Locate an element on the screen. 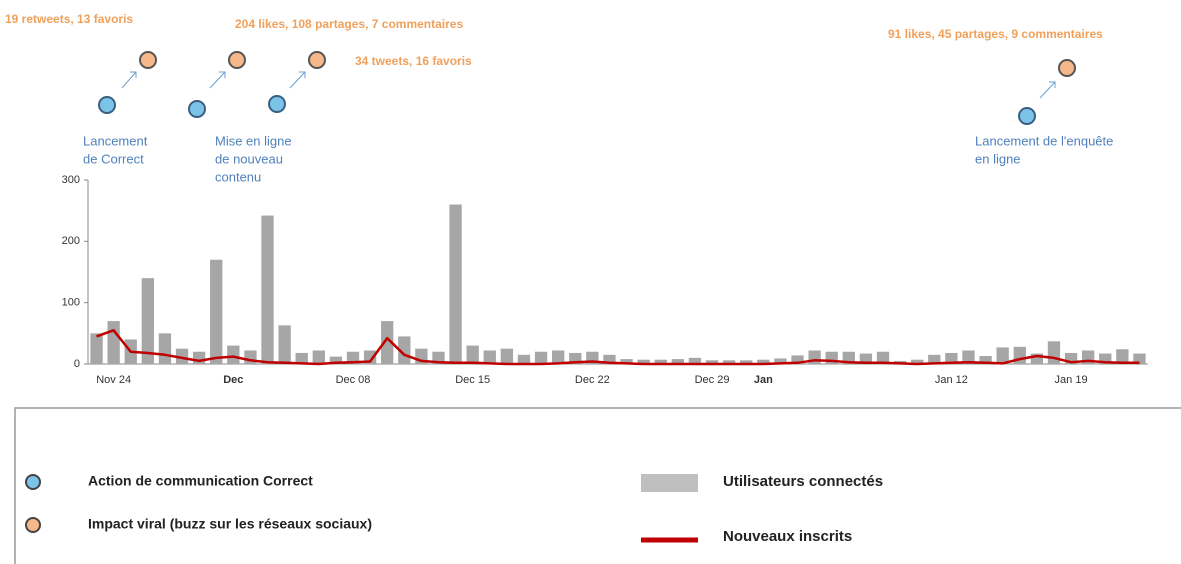 This screenshot has height=564, width=1181. action-annotation: de nouveau is located at coordinates (249, 158).